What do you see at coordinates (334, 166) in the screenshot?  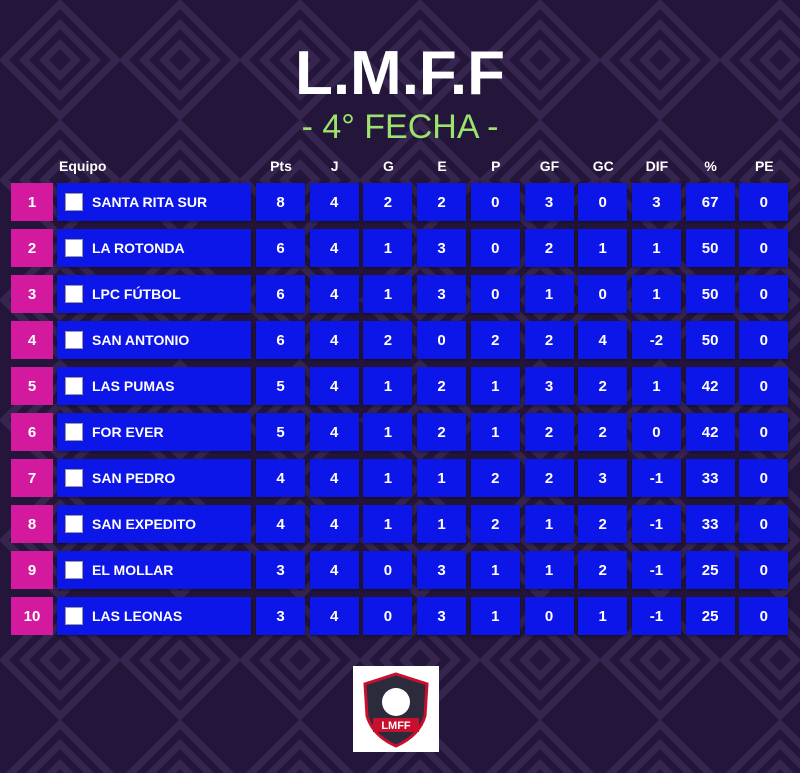 I see `column-header: J` at bounding box center [334, 166].